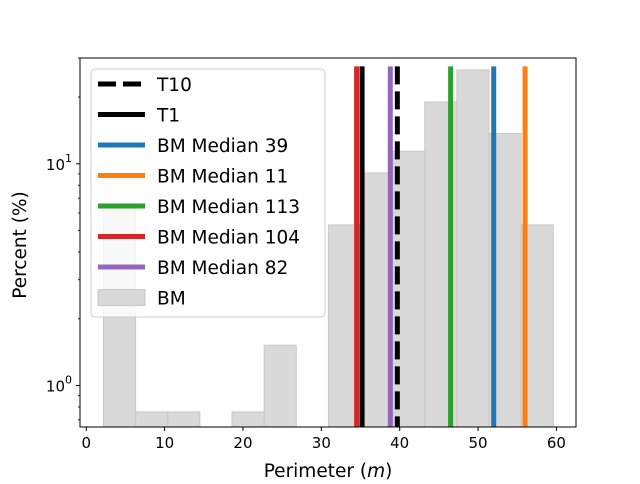 This screenshot has width=640, height=484. What do you see at coordinates (222, 268) in the screenshot?
I see `legend-label: BM Median 82` at bounding box center [222, 268].